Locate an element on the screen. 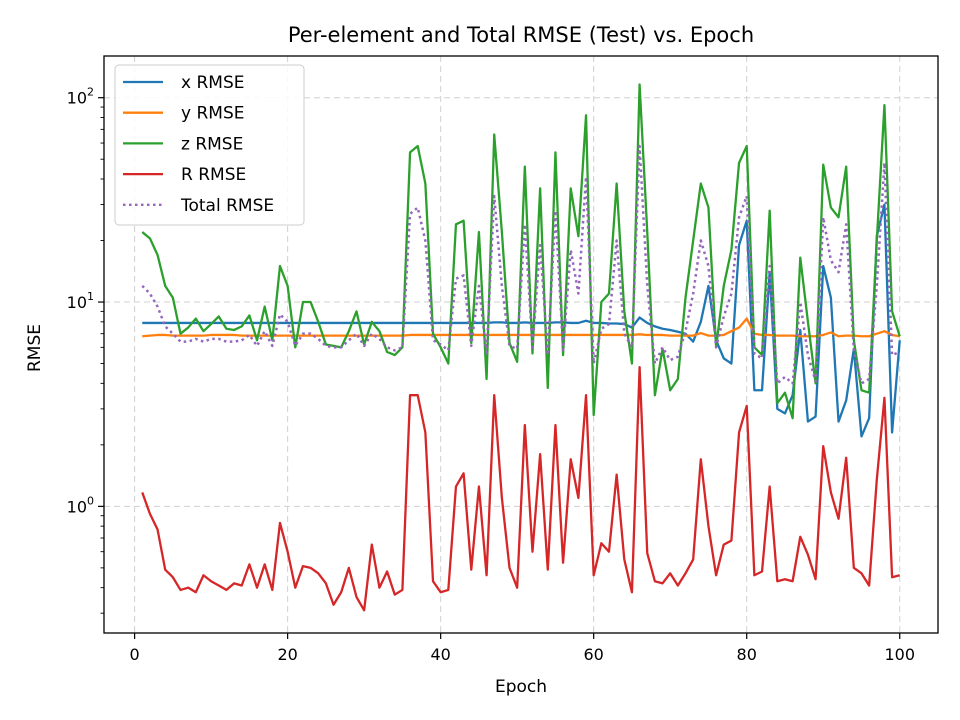 Image resolution: width=960 pixels, height=720 pixels. legend-box is located at coordinates (209, 145).